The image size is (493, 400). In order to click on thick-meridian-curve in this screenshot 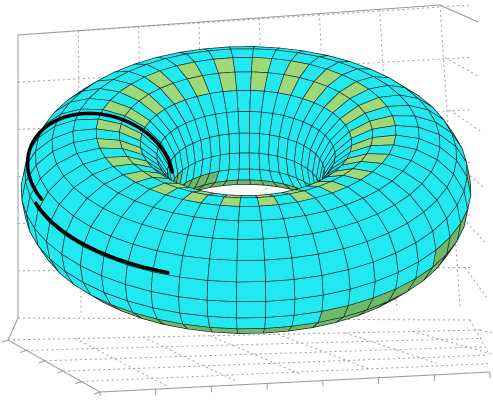, I will do `click(100, 156)`.